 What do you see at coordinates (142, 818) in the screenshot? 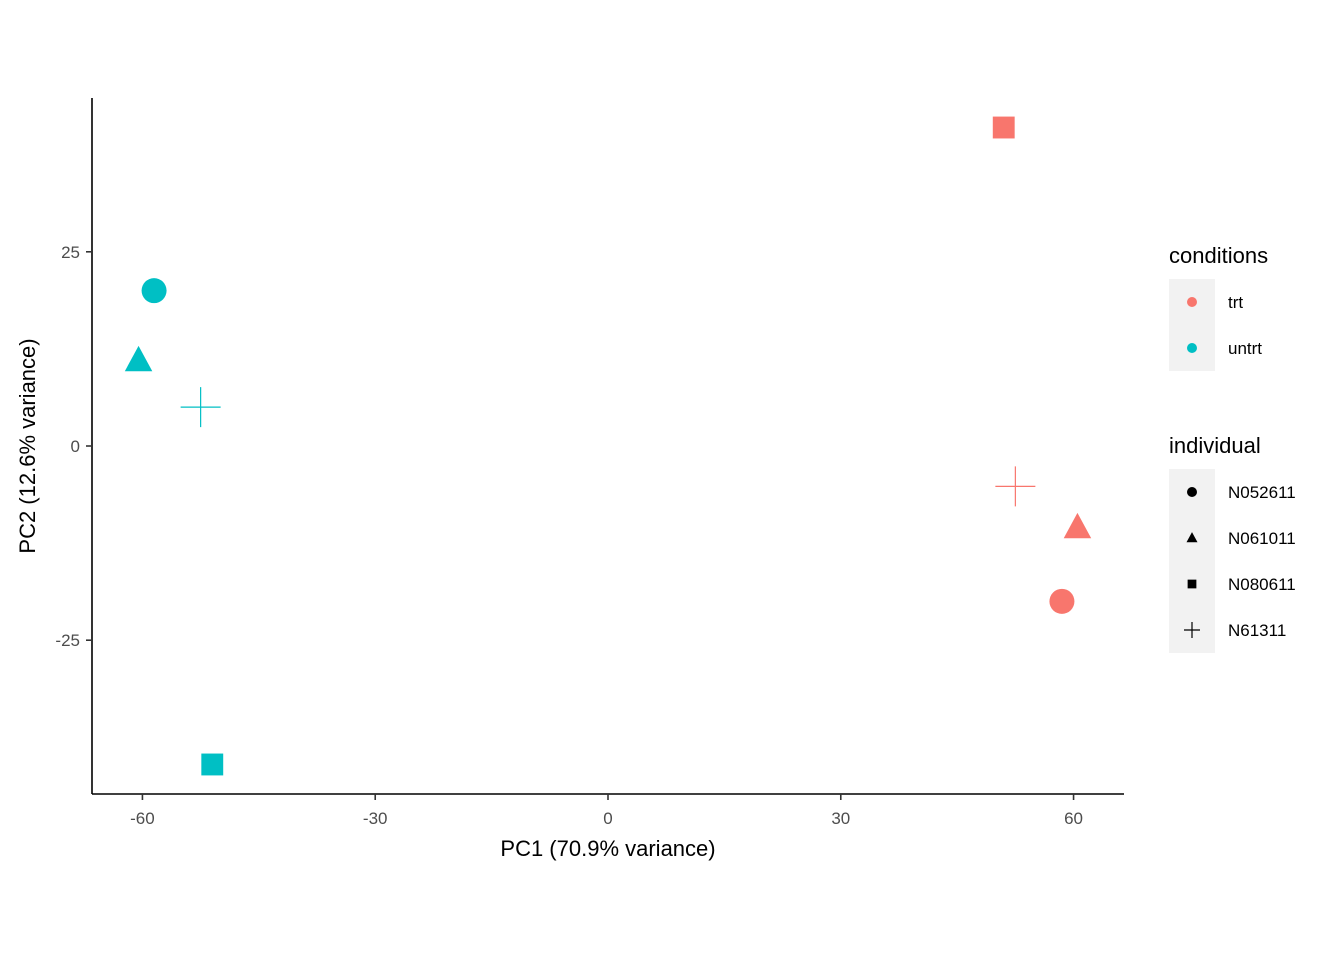
I see `x-tick-label: -60` at bounding box center [142, 818].